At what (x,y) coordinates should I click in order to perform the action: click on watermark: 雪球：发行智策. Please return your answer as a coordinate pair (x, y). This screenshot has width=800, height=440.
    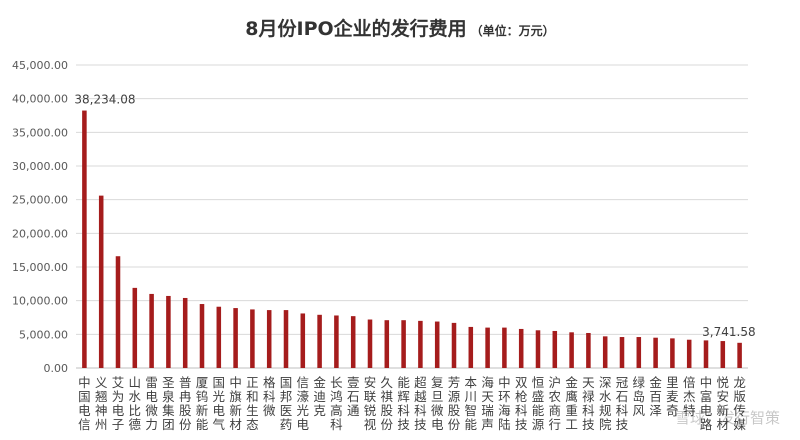
    Looking at the image, I should click on (727, 418).